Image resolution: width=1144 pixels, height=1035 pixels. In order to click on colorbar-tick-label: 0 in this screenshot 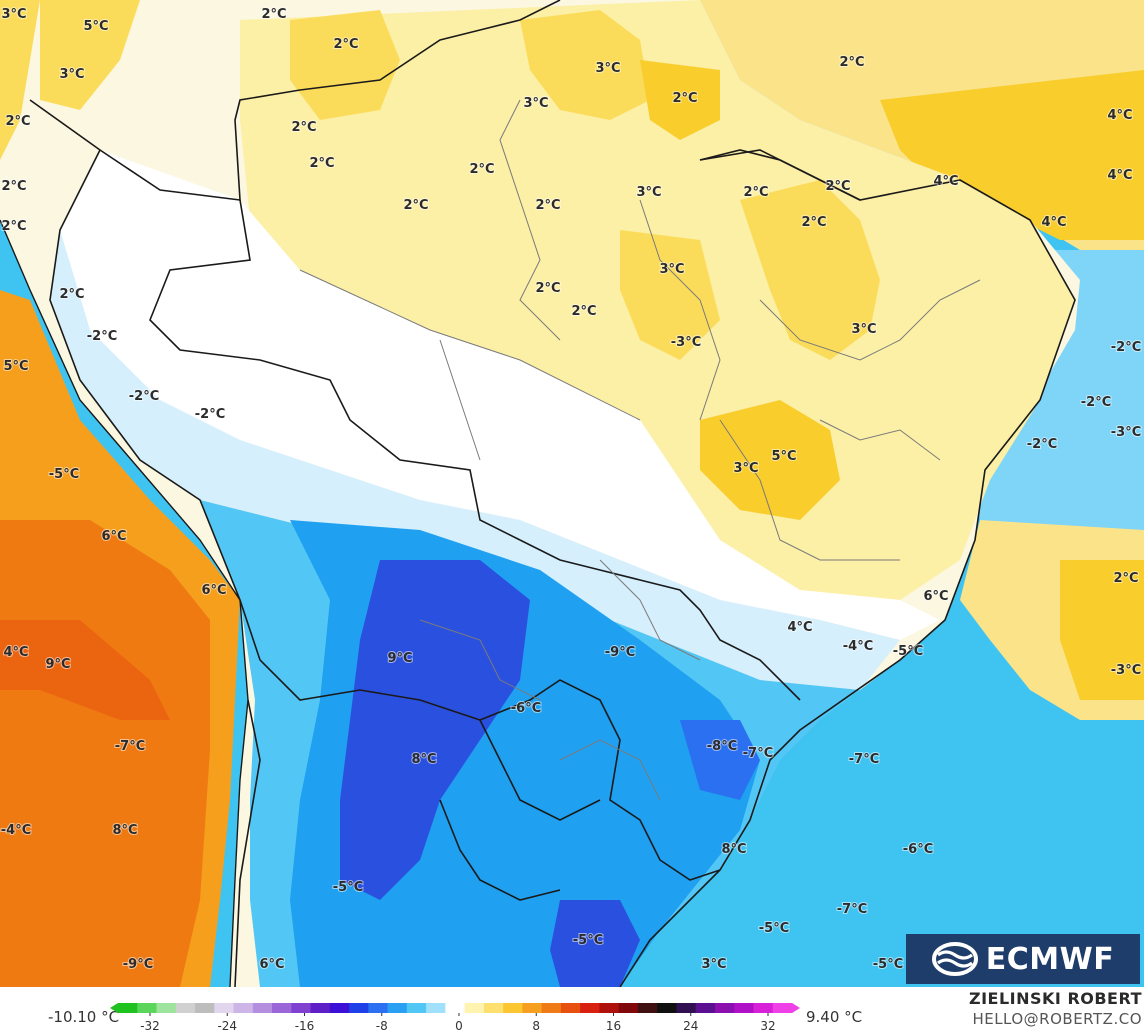, I will do `click(459, 1026)`.